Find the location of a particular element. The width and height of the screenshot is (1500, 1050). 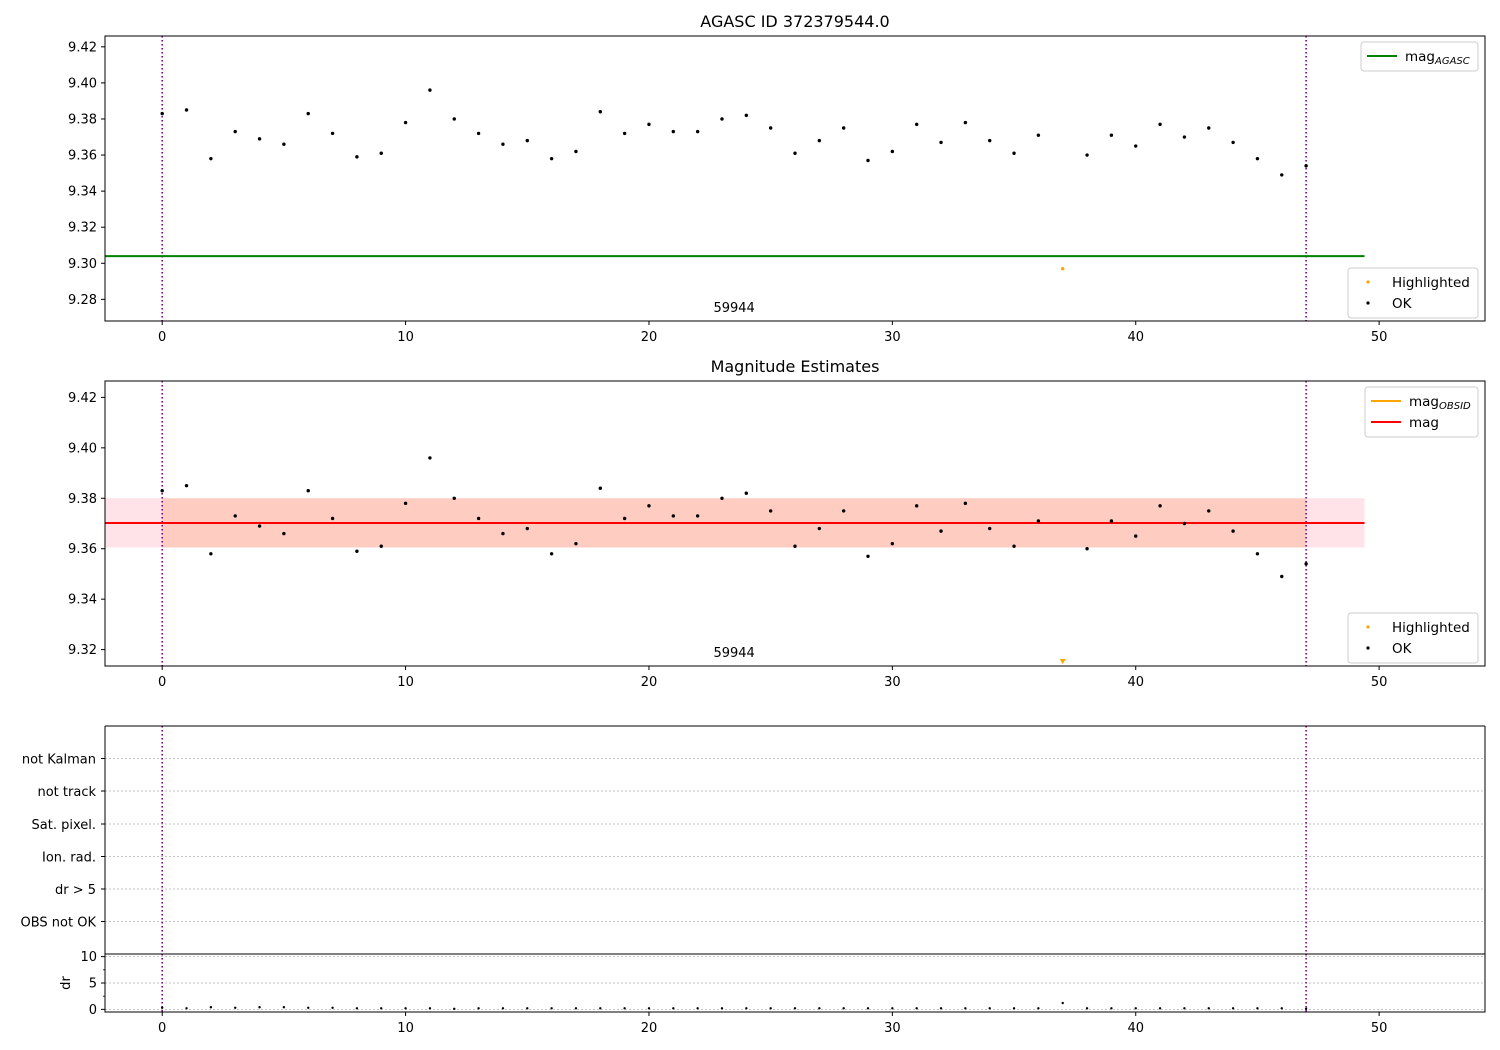

y-tick-label: 0 is located at coordinates (93, 1010).